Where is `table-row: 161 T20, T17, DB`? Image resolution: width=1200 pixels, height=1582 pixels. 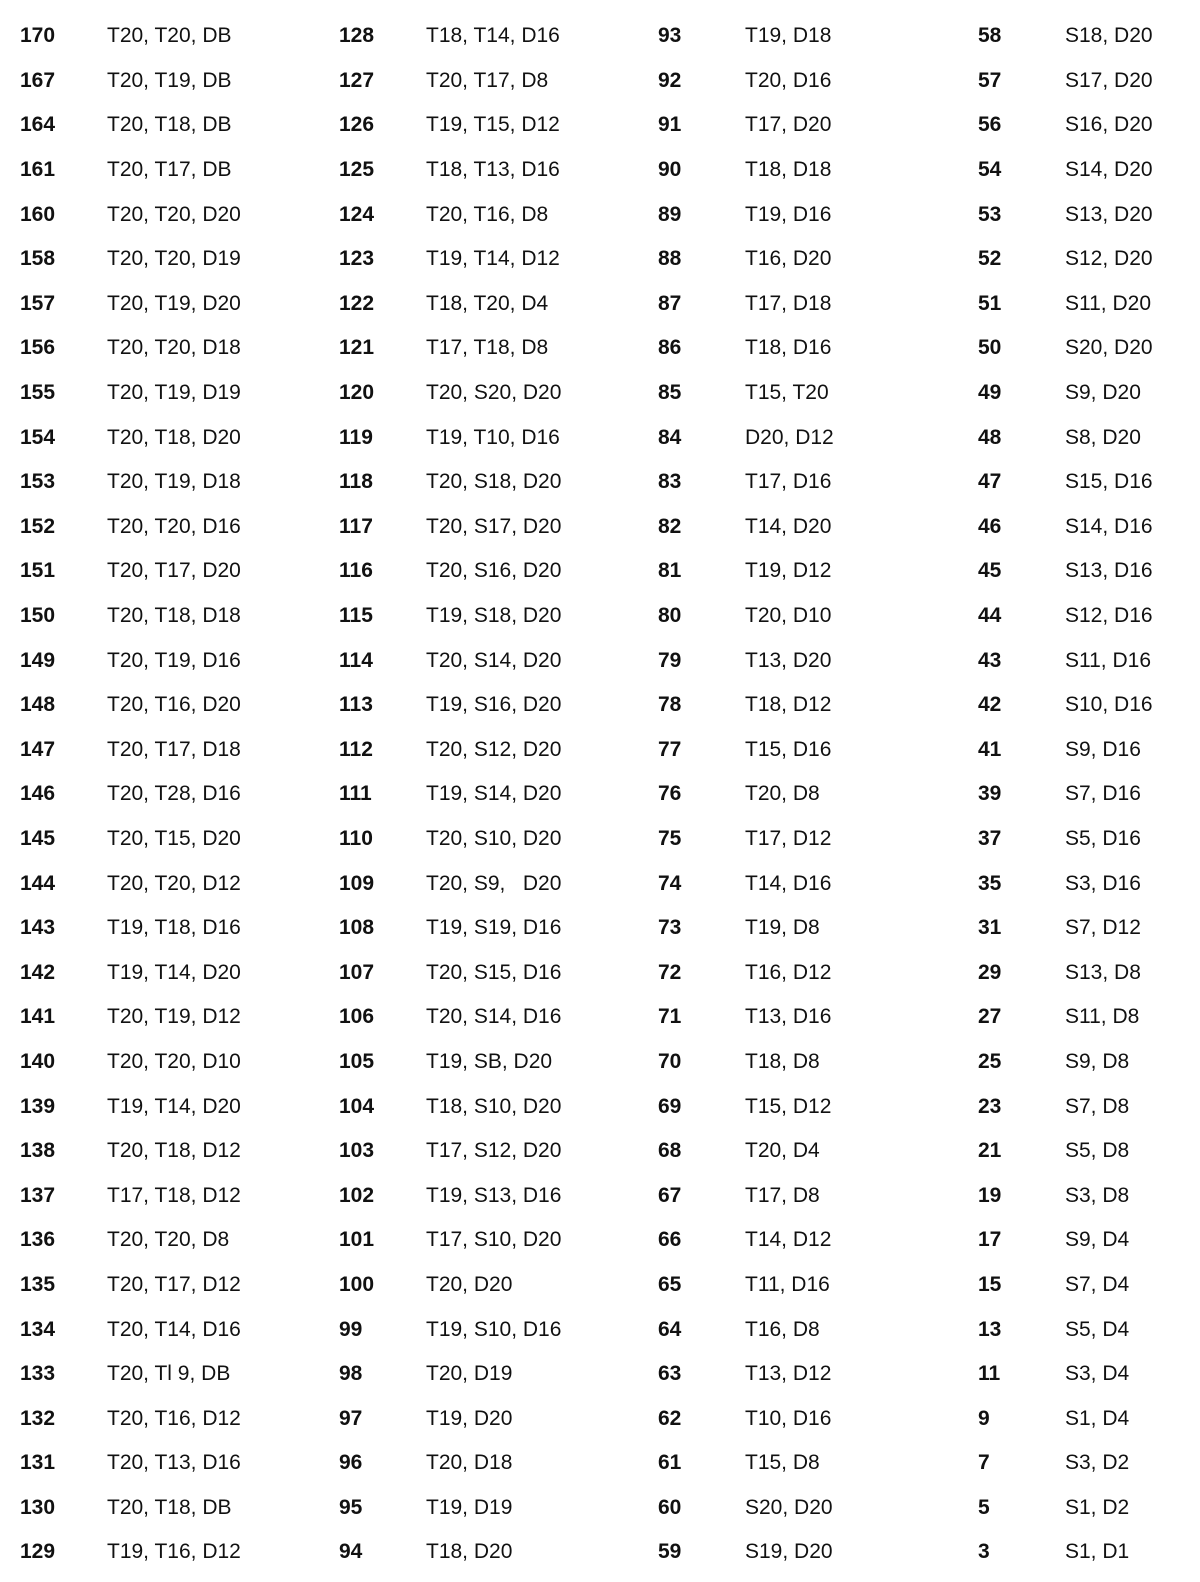
table-row: 161 T20, T17, DB is located at coordinates (180, 170).